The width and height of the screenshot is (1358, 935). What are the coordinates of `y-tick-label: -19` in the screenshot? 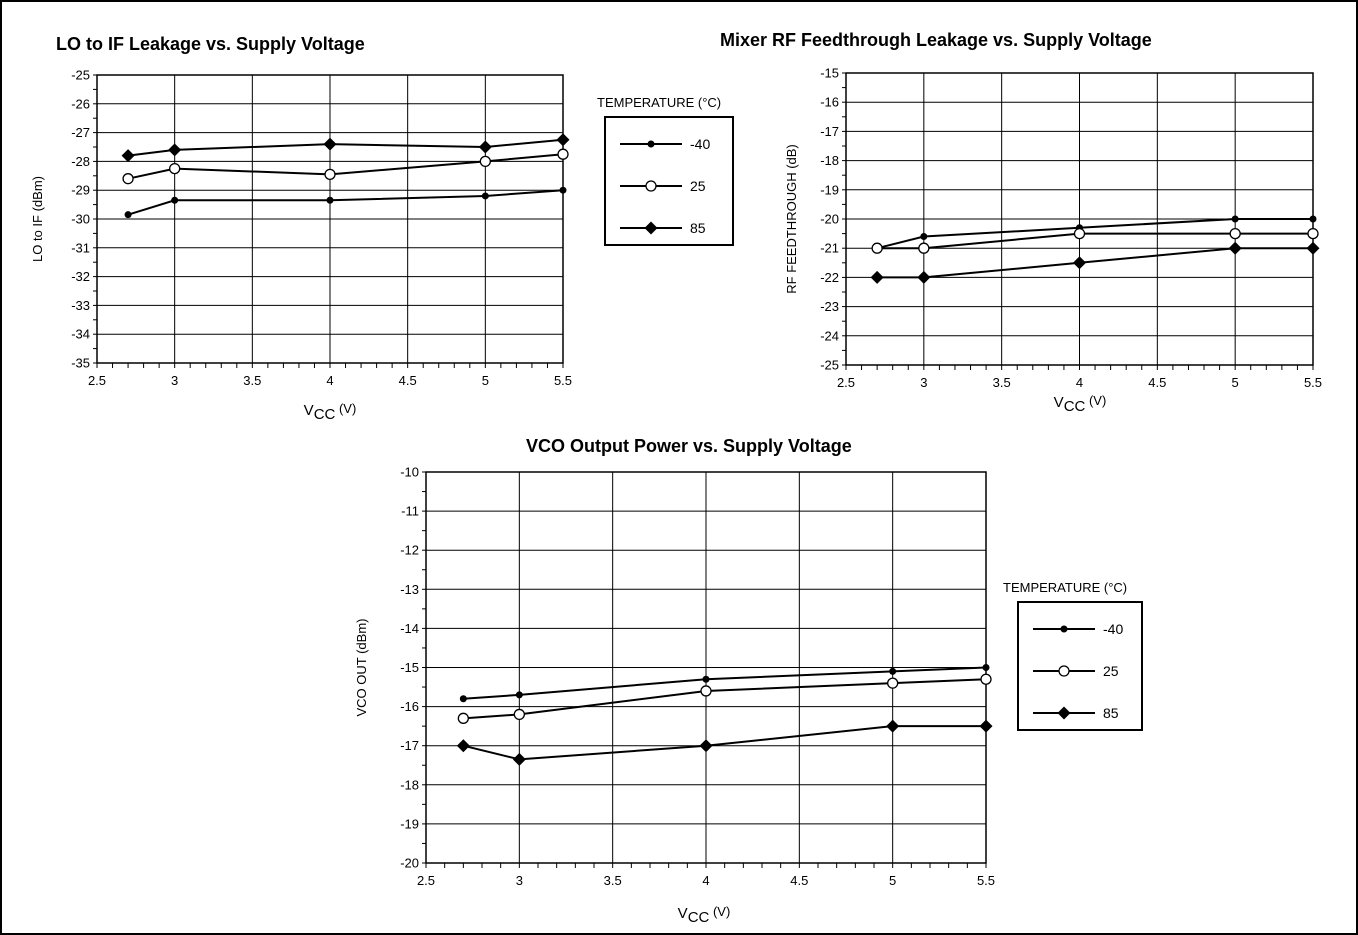 It's located at (409, 823).